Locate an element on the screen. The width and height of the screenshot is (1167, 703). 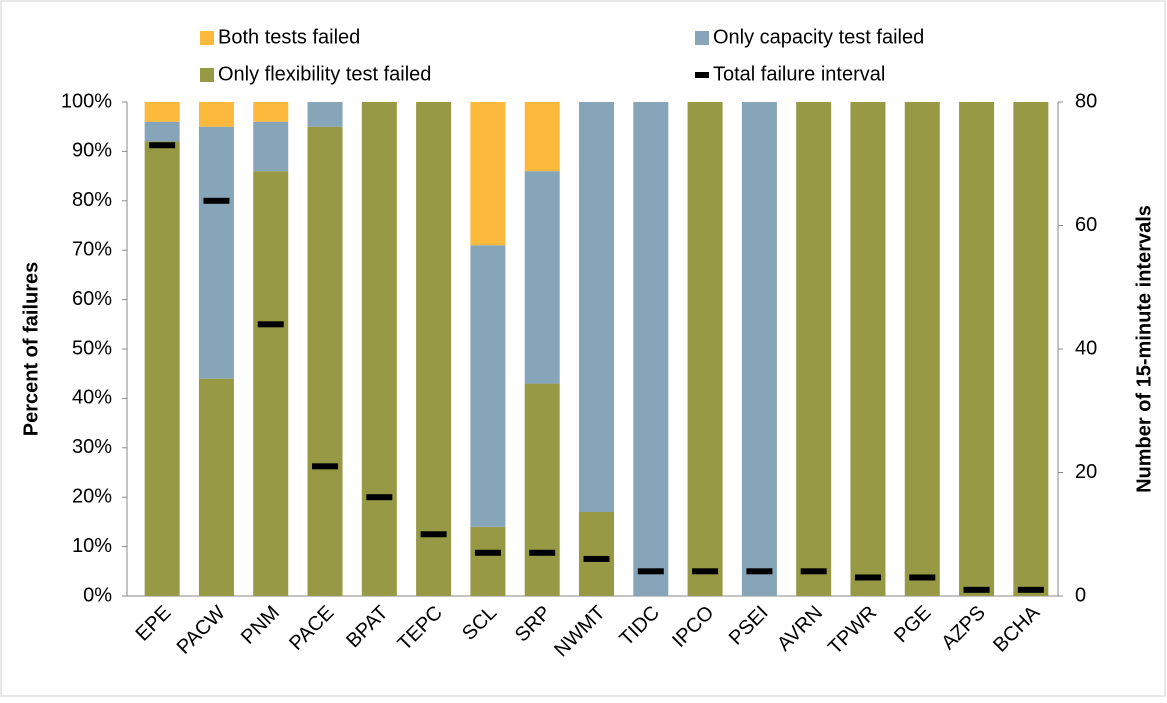
y-tick-label: 30% is located at coordinates (92, 447).